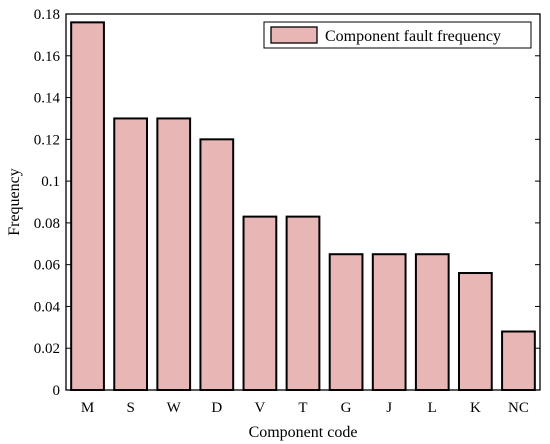 The width and height of the screenshot is (550, 444). I want to click on bar-m, so click(87, 206).